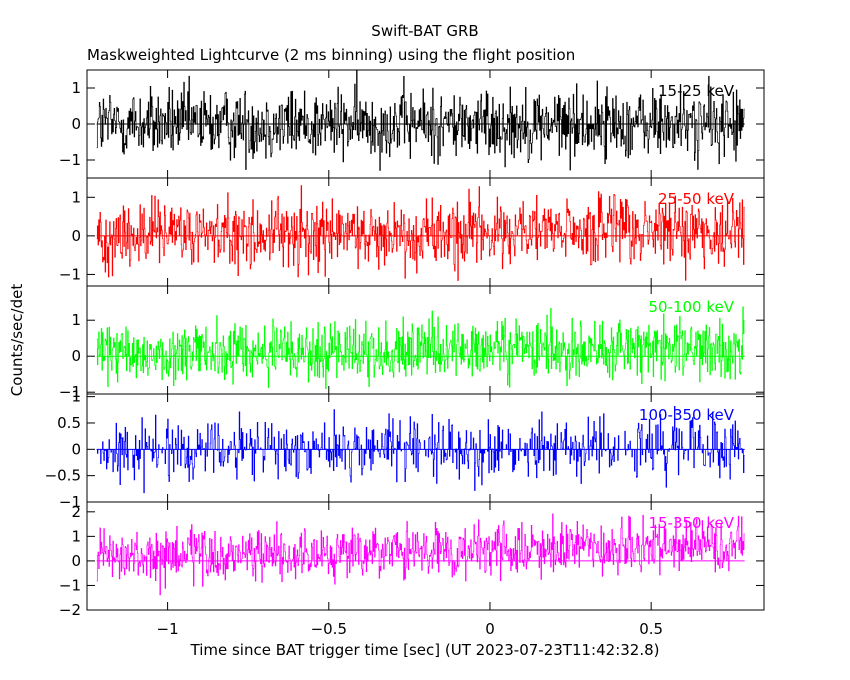  I want to click on panel-1: −1 0 1 25-50 keV, so click(412, 232).